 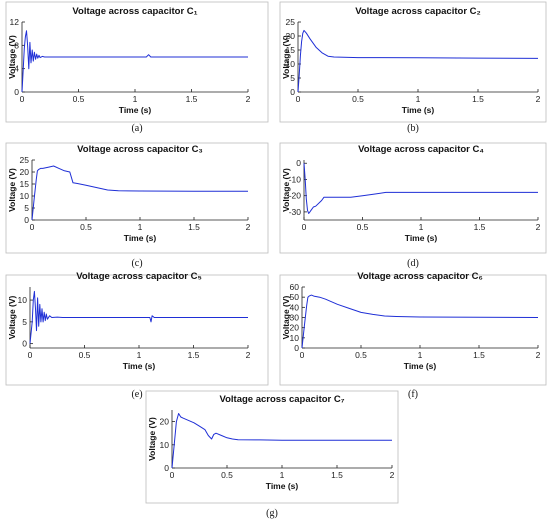 I want to click on chart-f-series-line, so click(x=420, y=321).